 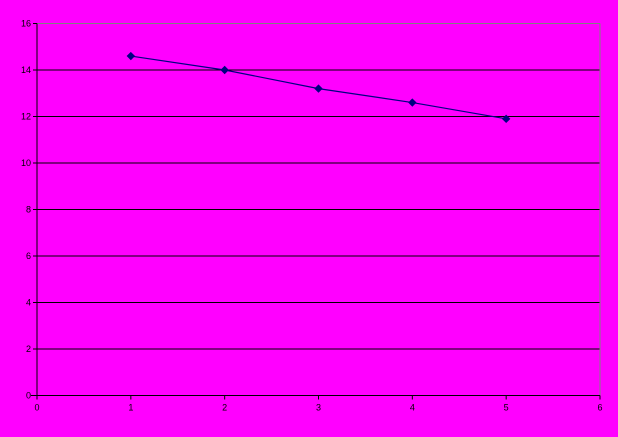 I want to click on x-tick-label: 4, so click(x=412, y=408).